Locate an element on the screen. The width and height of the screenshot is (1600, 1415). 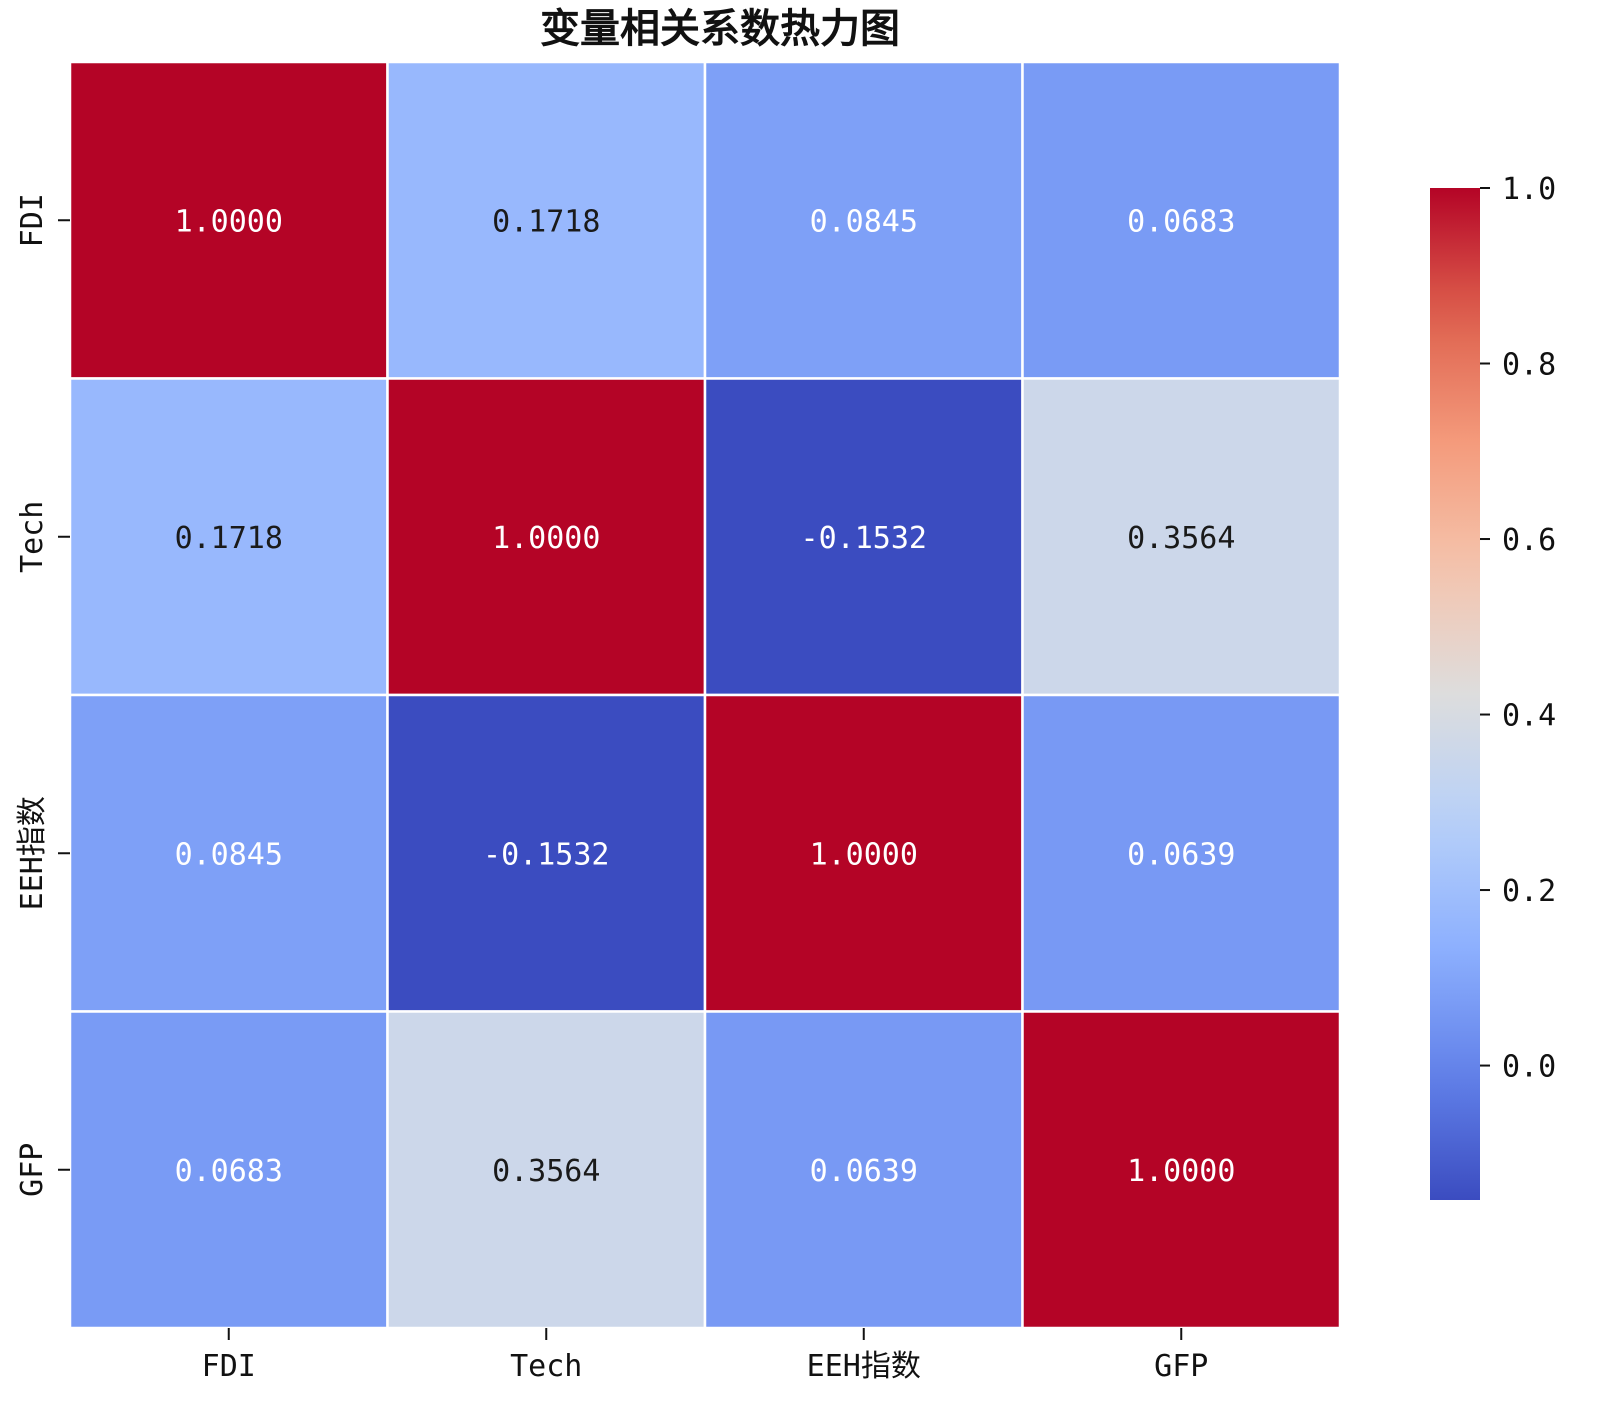
colorbar-gradient is located at coordinates (1455, 694).